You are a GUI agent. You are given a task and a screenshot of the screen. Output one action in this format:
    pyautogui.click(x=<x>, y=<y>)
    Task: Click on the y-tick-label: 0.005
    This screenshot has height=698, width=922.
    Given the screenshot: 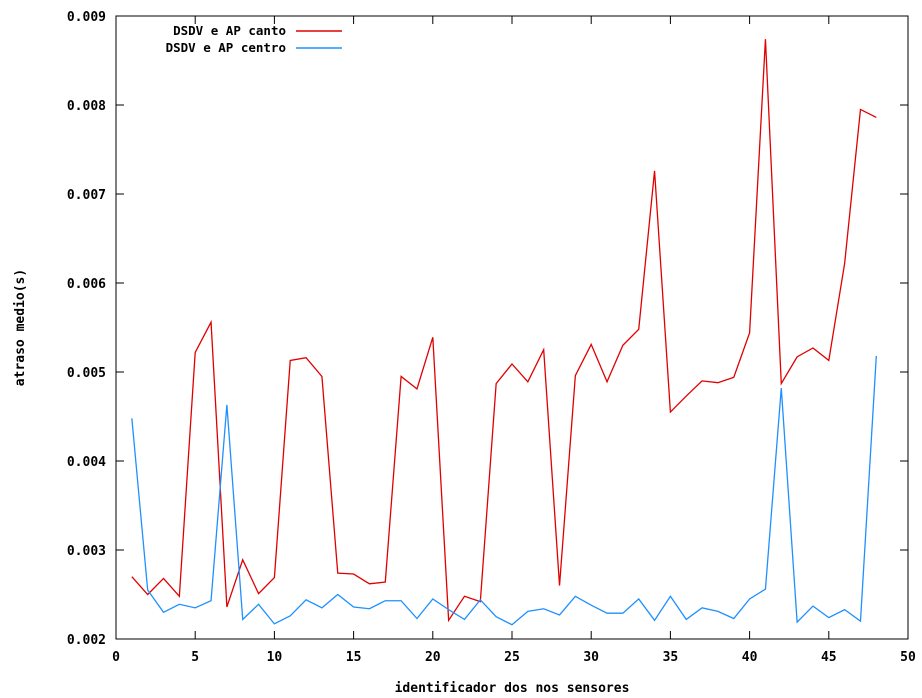 What is the action you would take?
    pyautogui.click(x=86, y=373)
    